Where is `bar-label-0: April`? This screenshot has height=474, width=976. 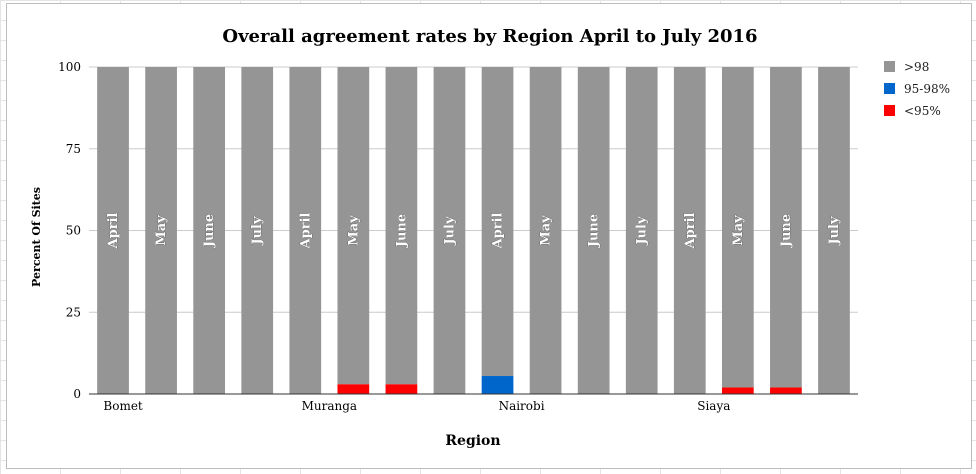 bar-label-0: April is located at coordinates (113, 230).